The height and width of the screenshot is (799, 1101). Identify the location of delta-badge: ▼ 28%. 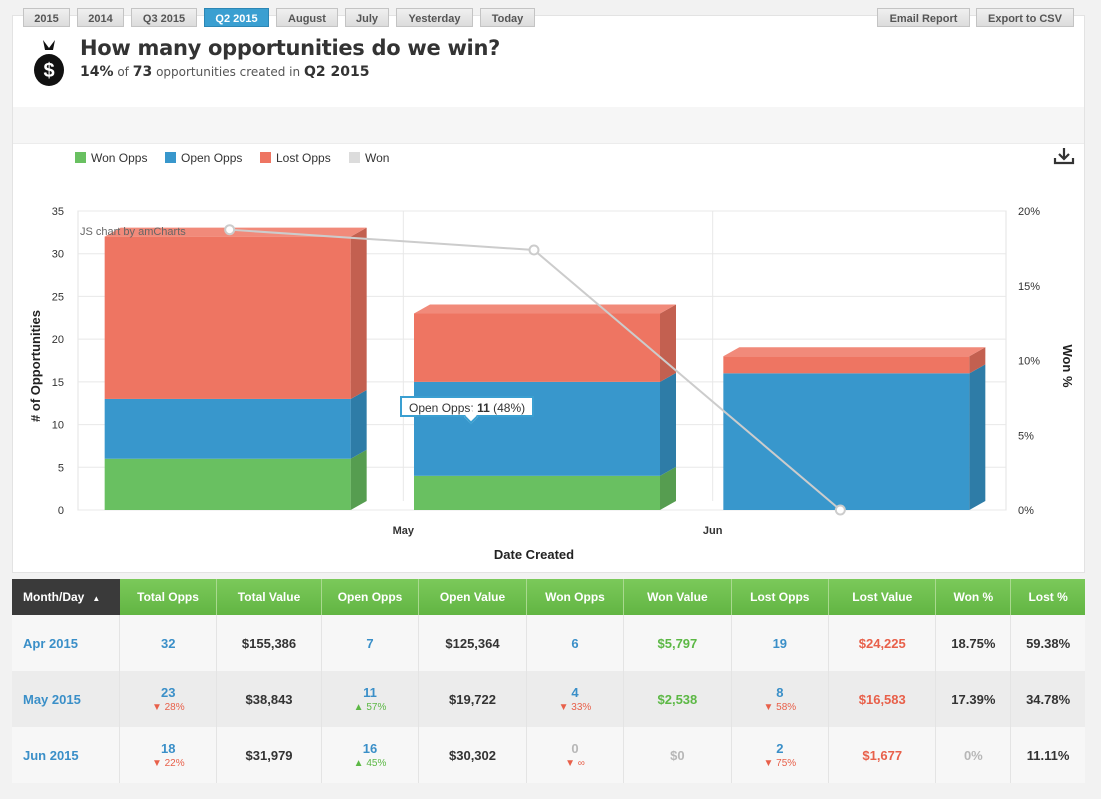
(168, 707).